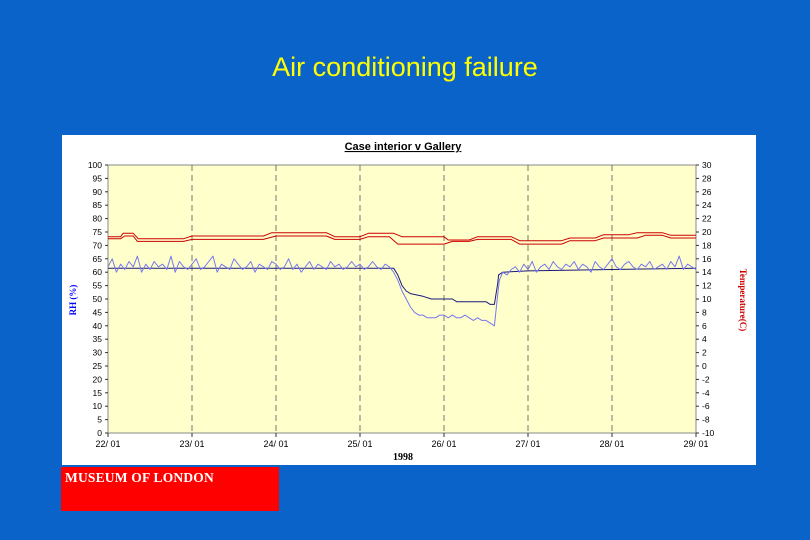 This screenshot has width=810, height=540. What do you see at coordinates (98, 406) in the screenshot?
I see `left-tick-label: 10` at bounding box center [98, 406].